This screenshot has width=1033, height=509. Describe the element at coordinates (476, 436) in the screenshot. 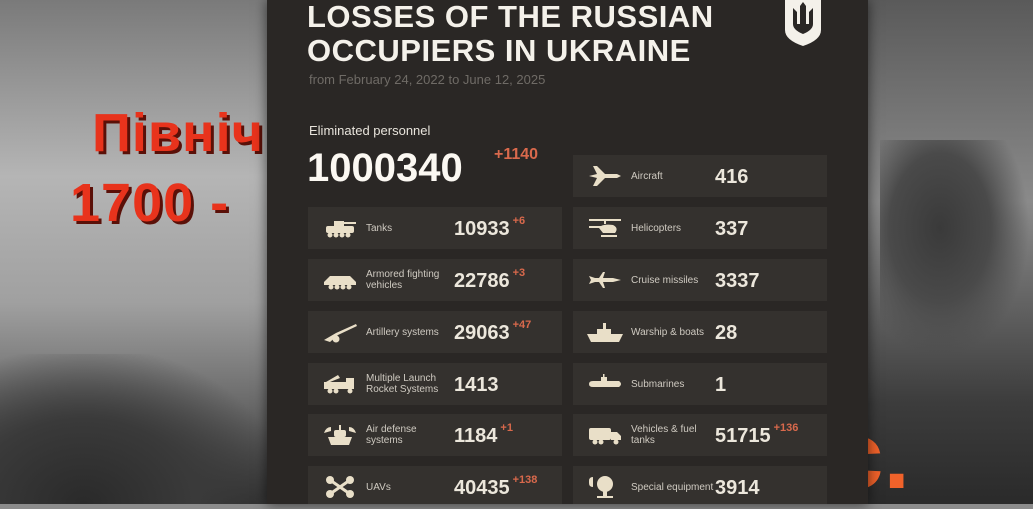

I see `stat-number: 1184` at that location.